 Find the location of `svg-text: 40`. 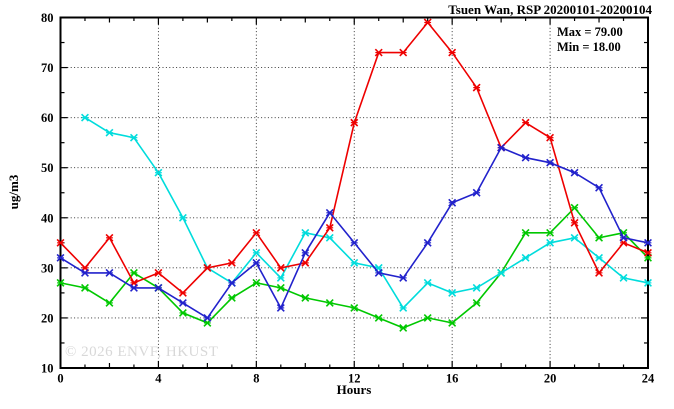

svg-text: 40 is located at coordinates (47, 218).